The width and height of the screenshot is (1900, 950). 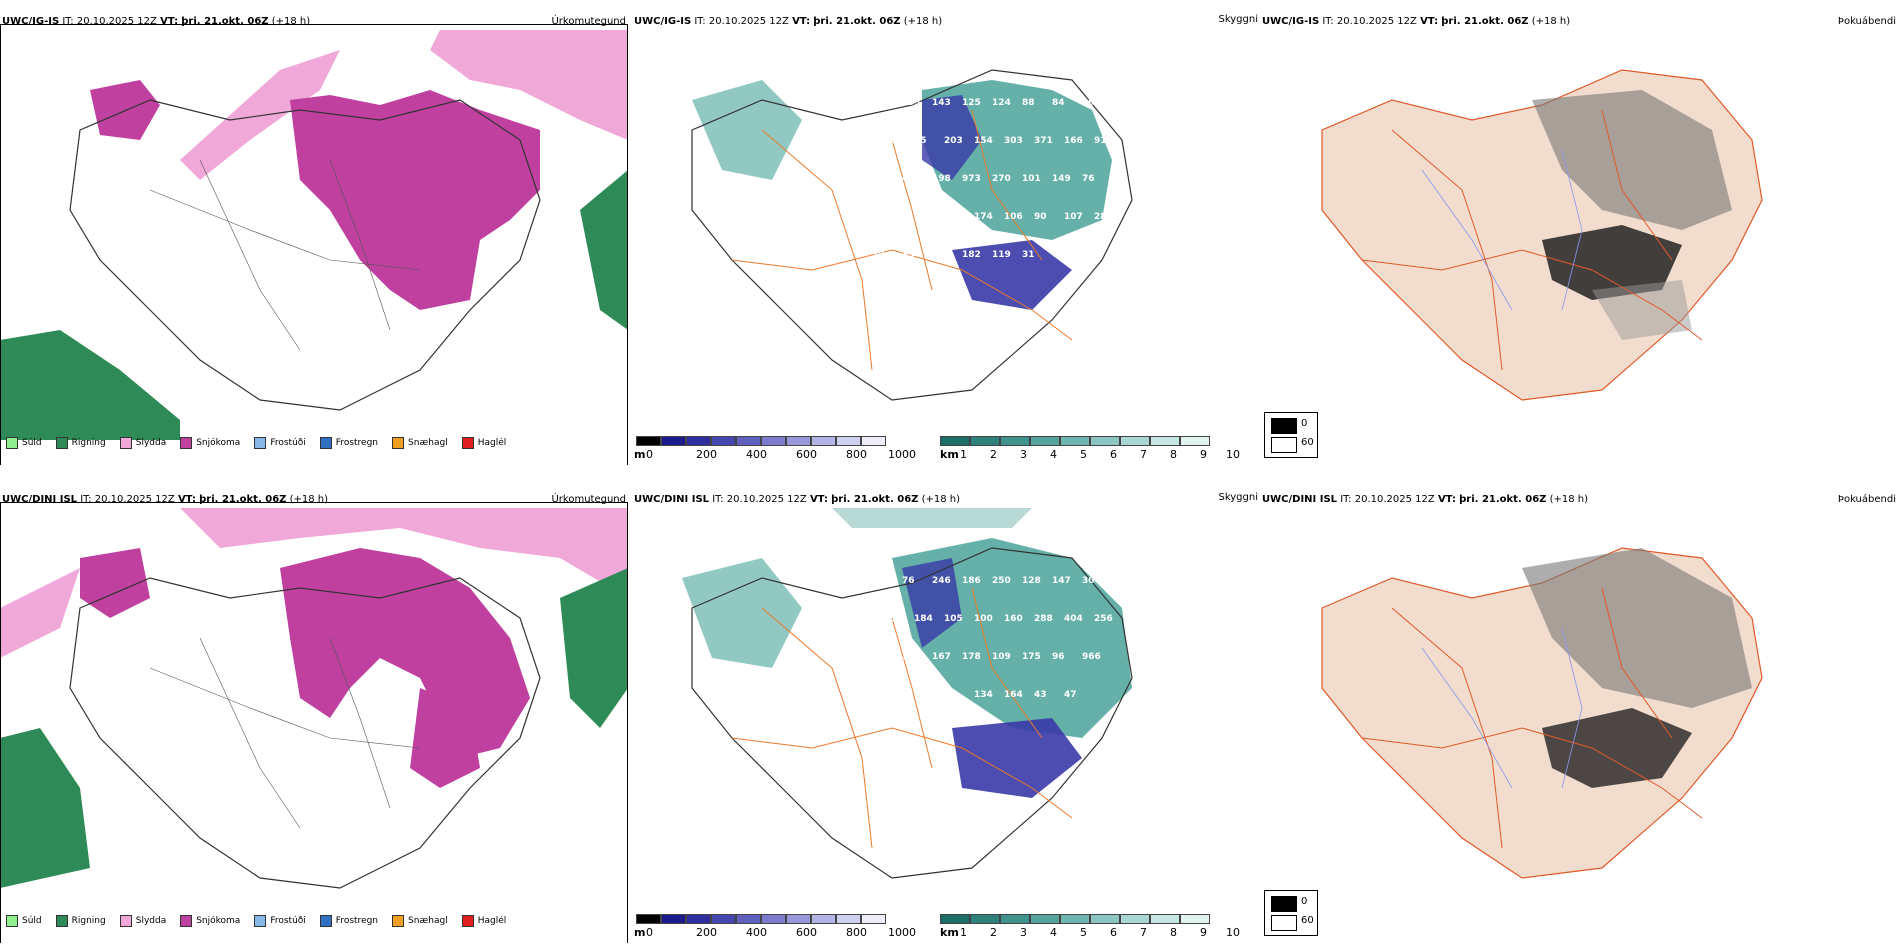 What do you see at coordinates (893, 695) in the screenshot?
I see `visibility-value-label: 501` at bounding box center [893, 695].